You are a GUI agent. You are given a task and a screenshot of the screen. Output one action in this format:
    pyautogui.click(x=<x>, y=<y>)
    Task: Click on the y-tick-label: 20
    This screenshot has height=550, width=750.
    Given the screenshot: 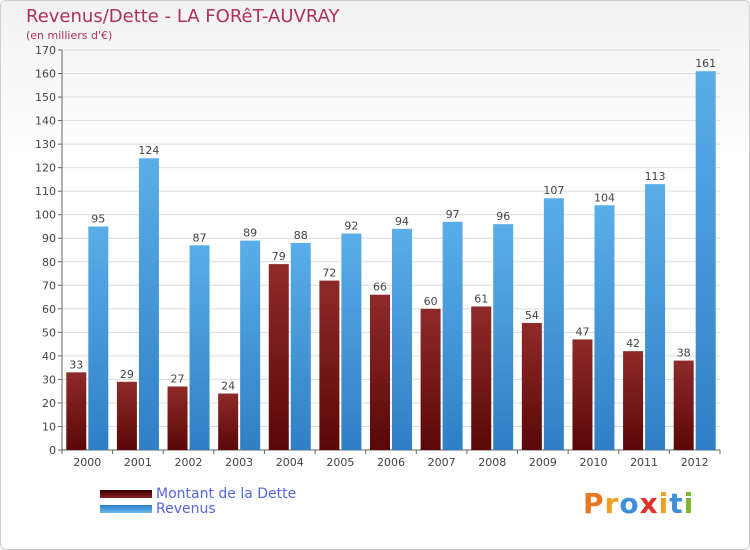 What is the action you would take?
    pyautogui.click(x=49, y=403)
    